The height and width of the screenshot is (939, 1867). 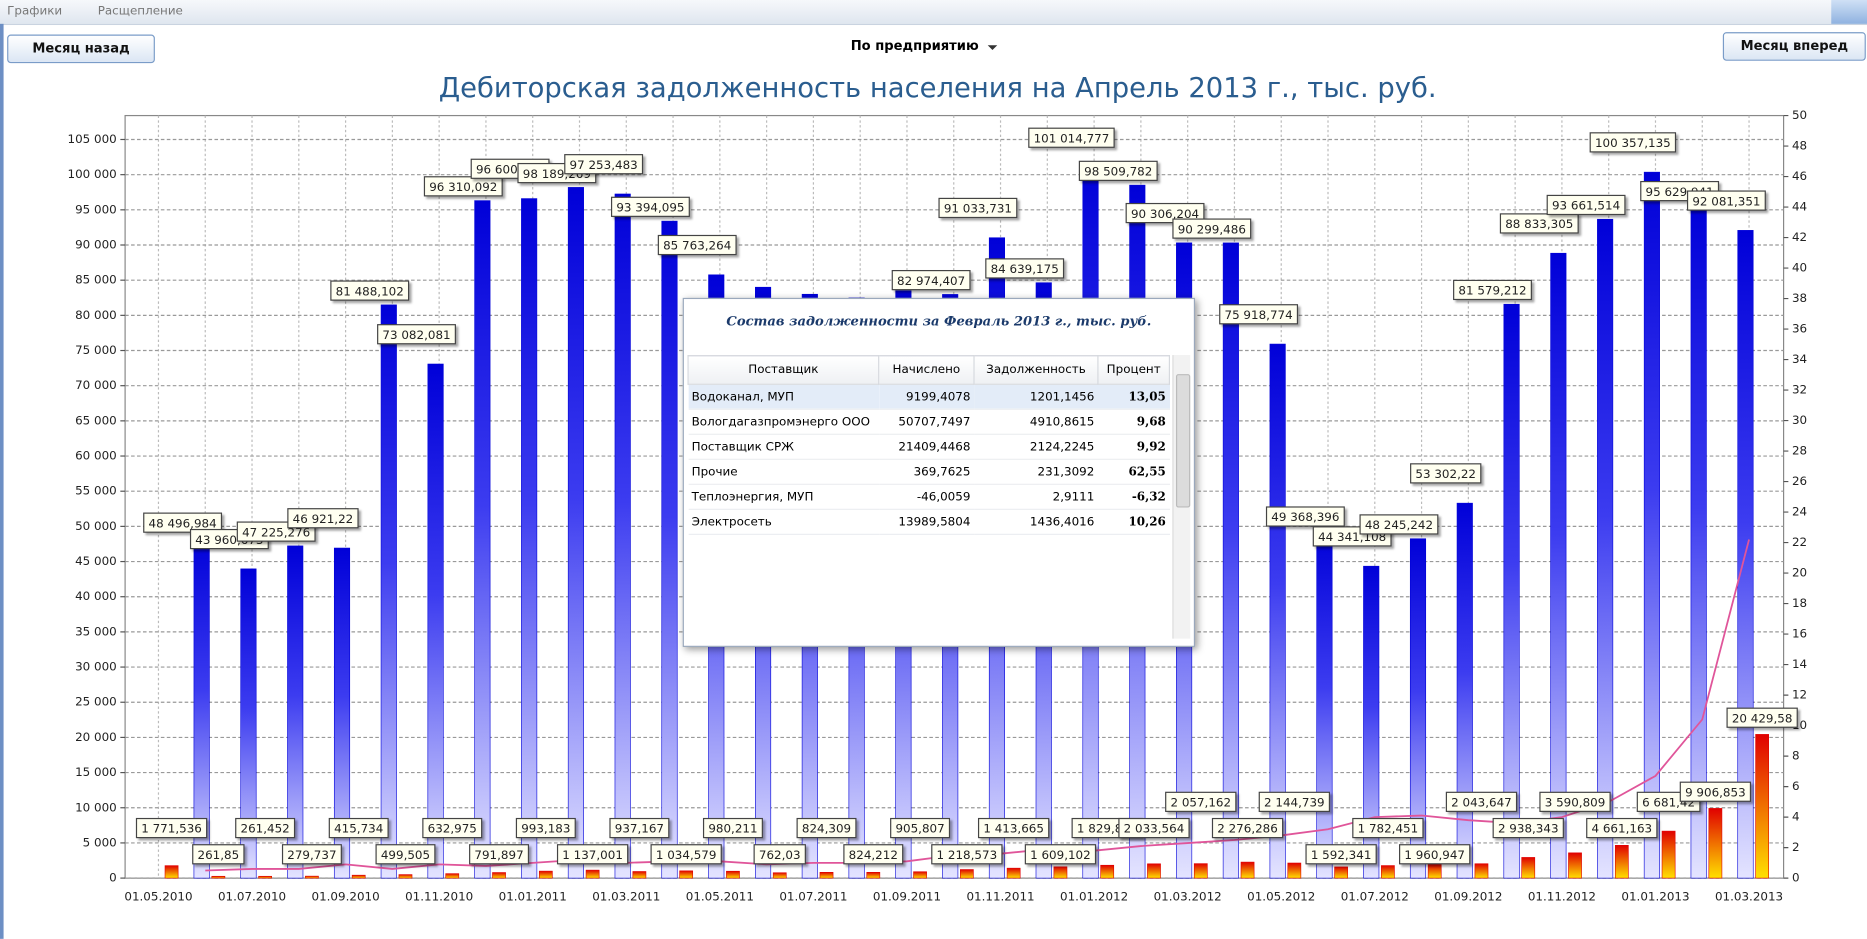 I want to click on value-label: 905,807, so click(x=920, y=828).